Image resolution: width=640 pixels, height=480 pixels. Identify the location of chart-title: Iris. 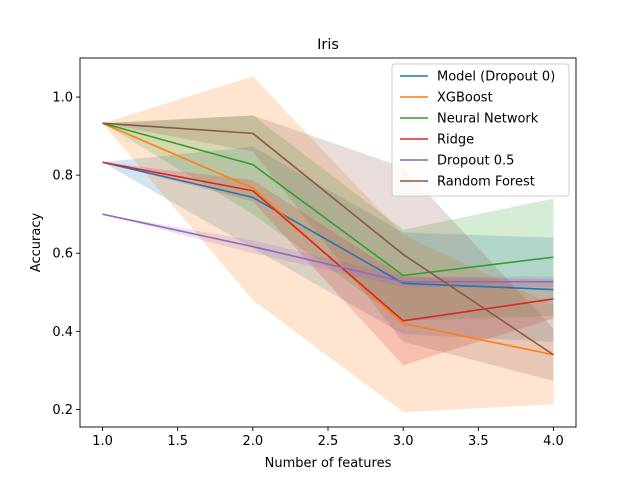
(328, 45).